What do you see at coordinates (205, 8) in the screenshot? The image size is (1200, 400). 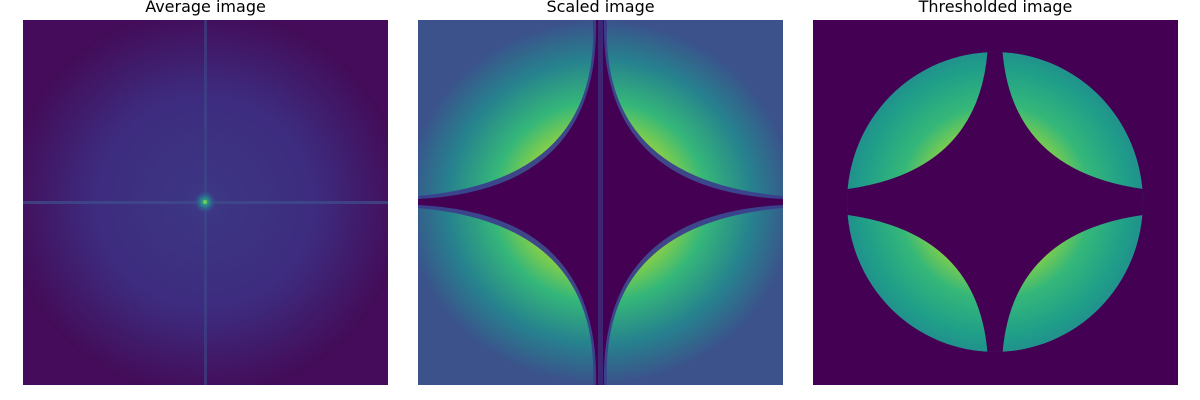 I see `panel-title-average: Average image` at bounding box center [205, 8].